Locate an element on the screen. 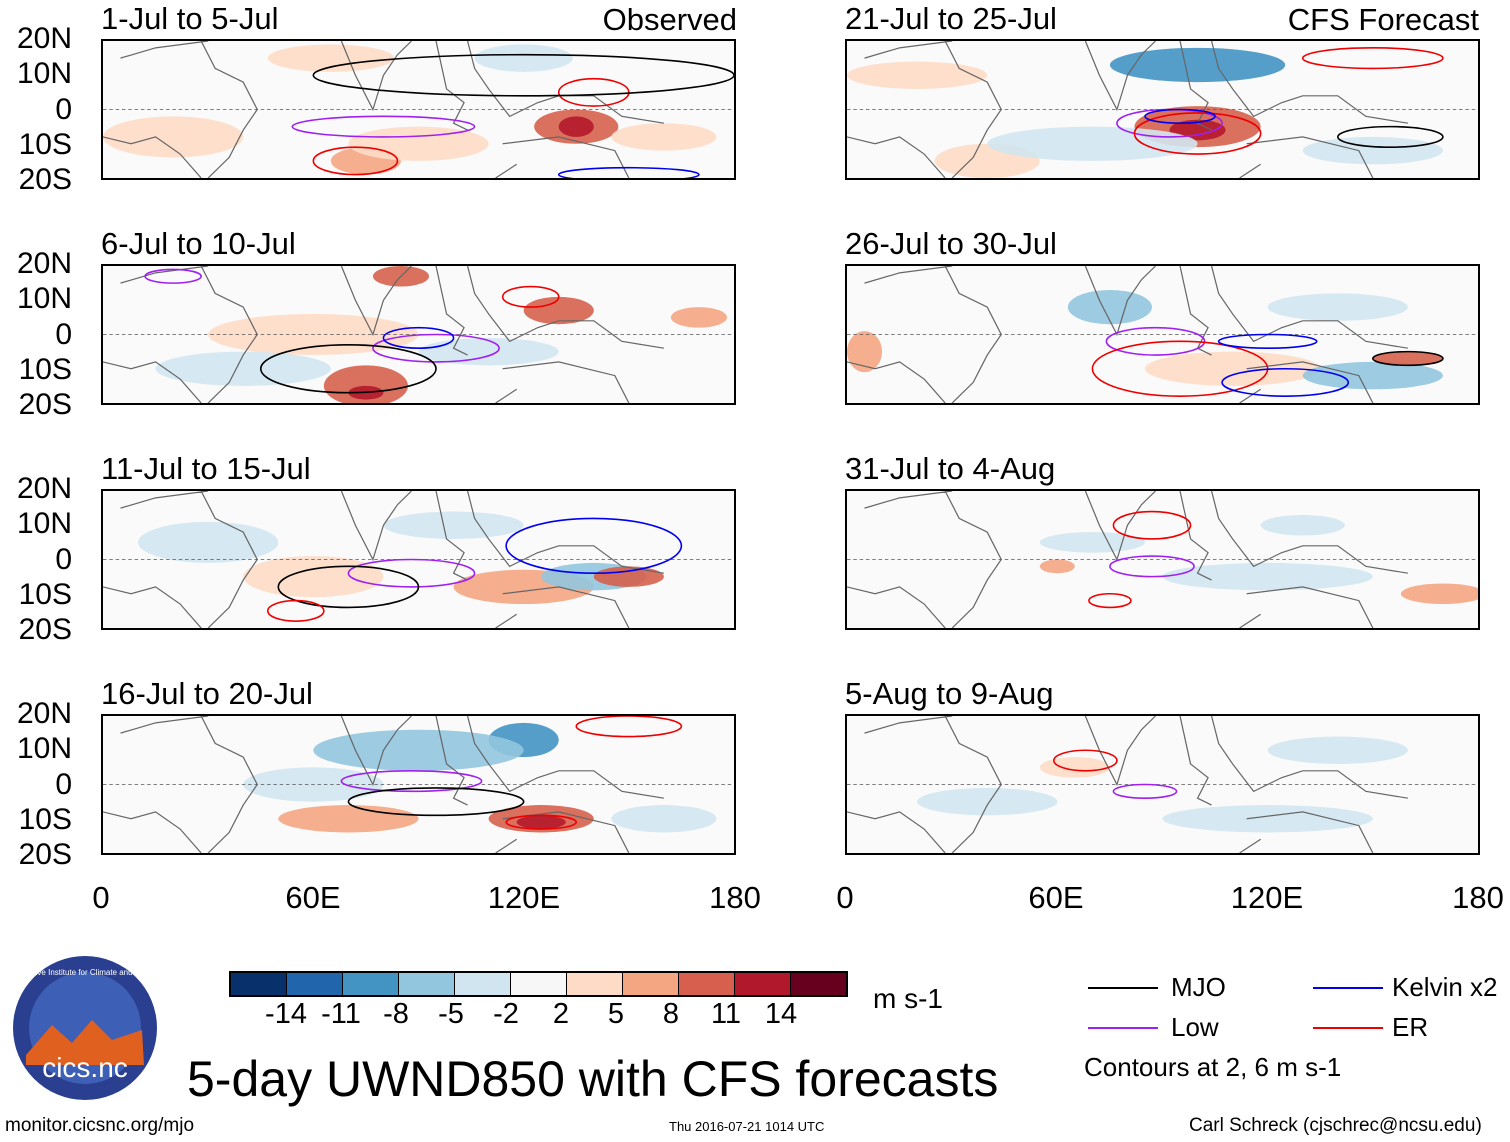  forecast-label: CFS Forecast is located at coordinates (1383, 19).